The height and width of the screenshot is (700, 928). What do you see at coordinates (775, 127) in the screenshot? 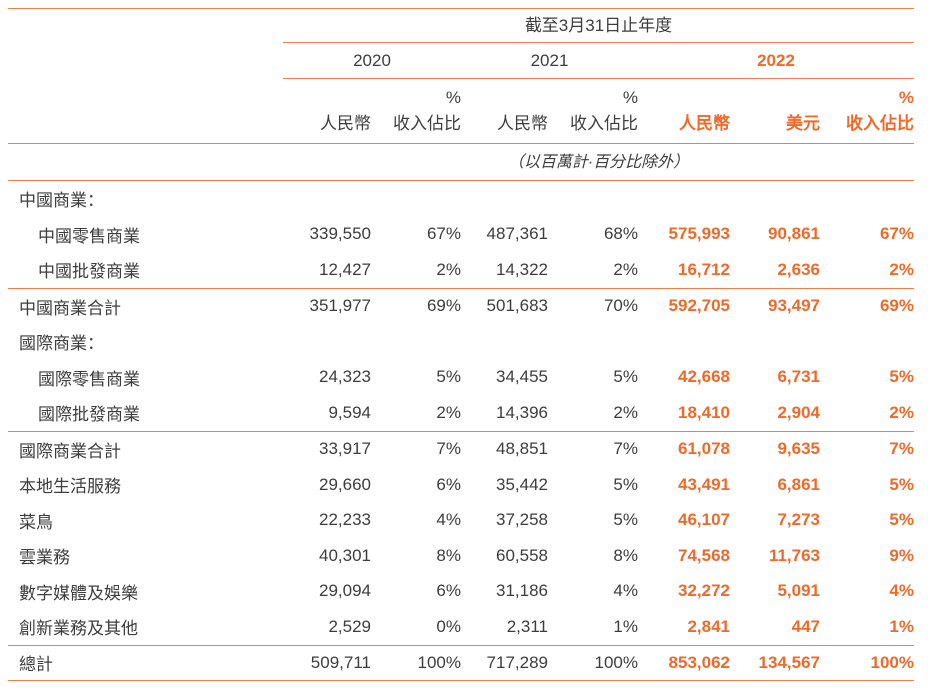
I see `column-header-2022-usd: 美元` at bounding box center [775, 127].